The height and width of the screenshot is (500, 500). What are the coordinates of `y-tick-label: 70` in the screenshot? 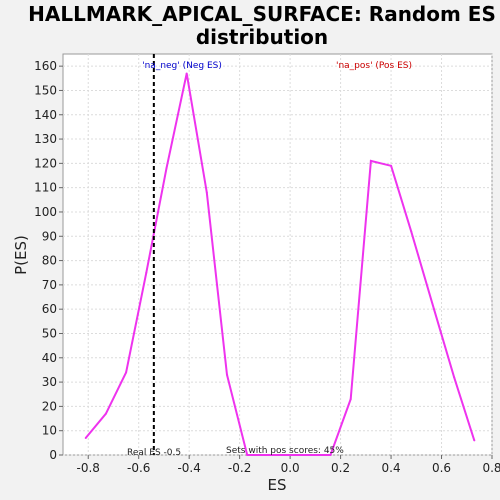 It's located at (49, 285).